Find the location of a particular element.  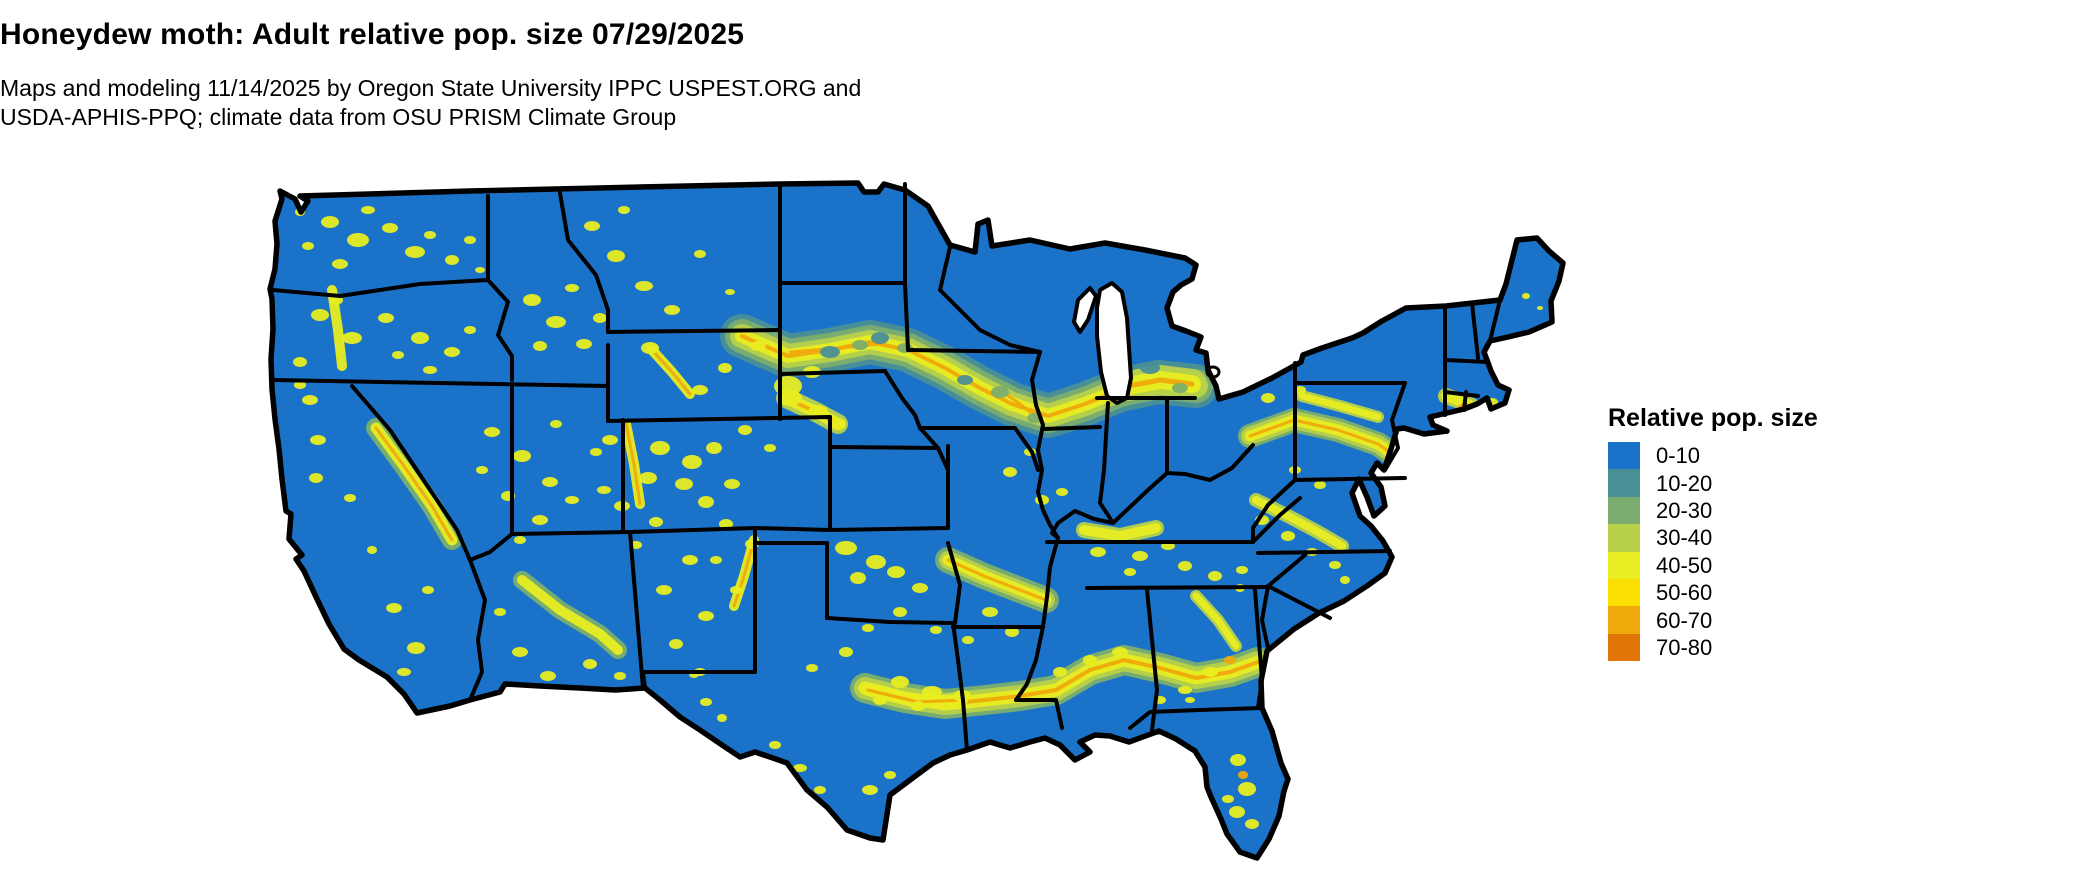

legend-item: 0-10 is located at coordinates (1758, 456).